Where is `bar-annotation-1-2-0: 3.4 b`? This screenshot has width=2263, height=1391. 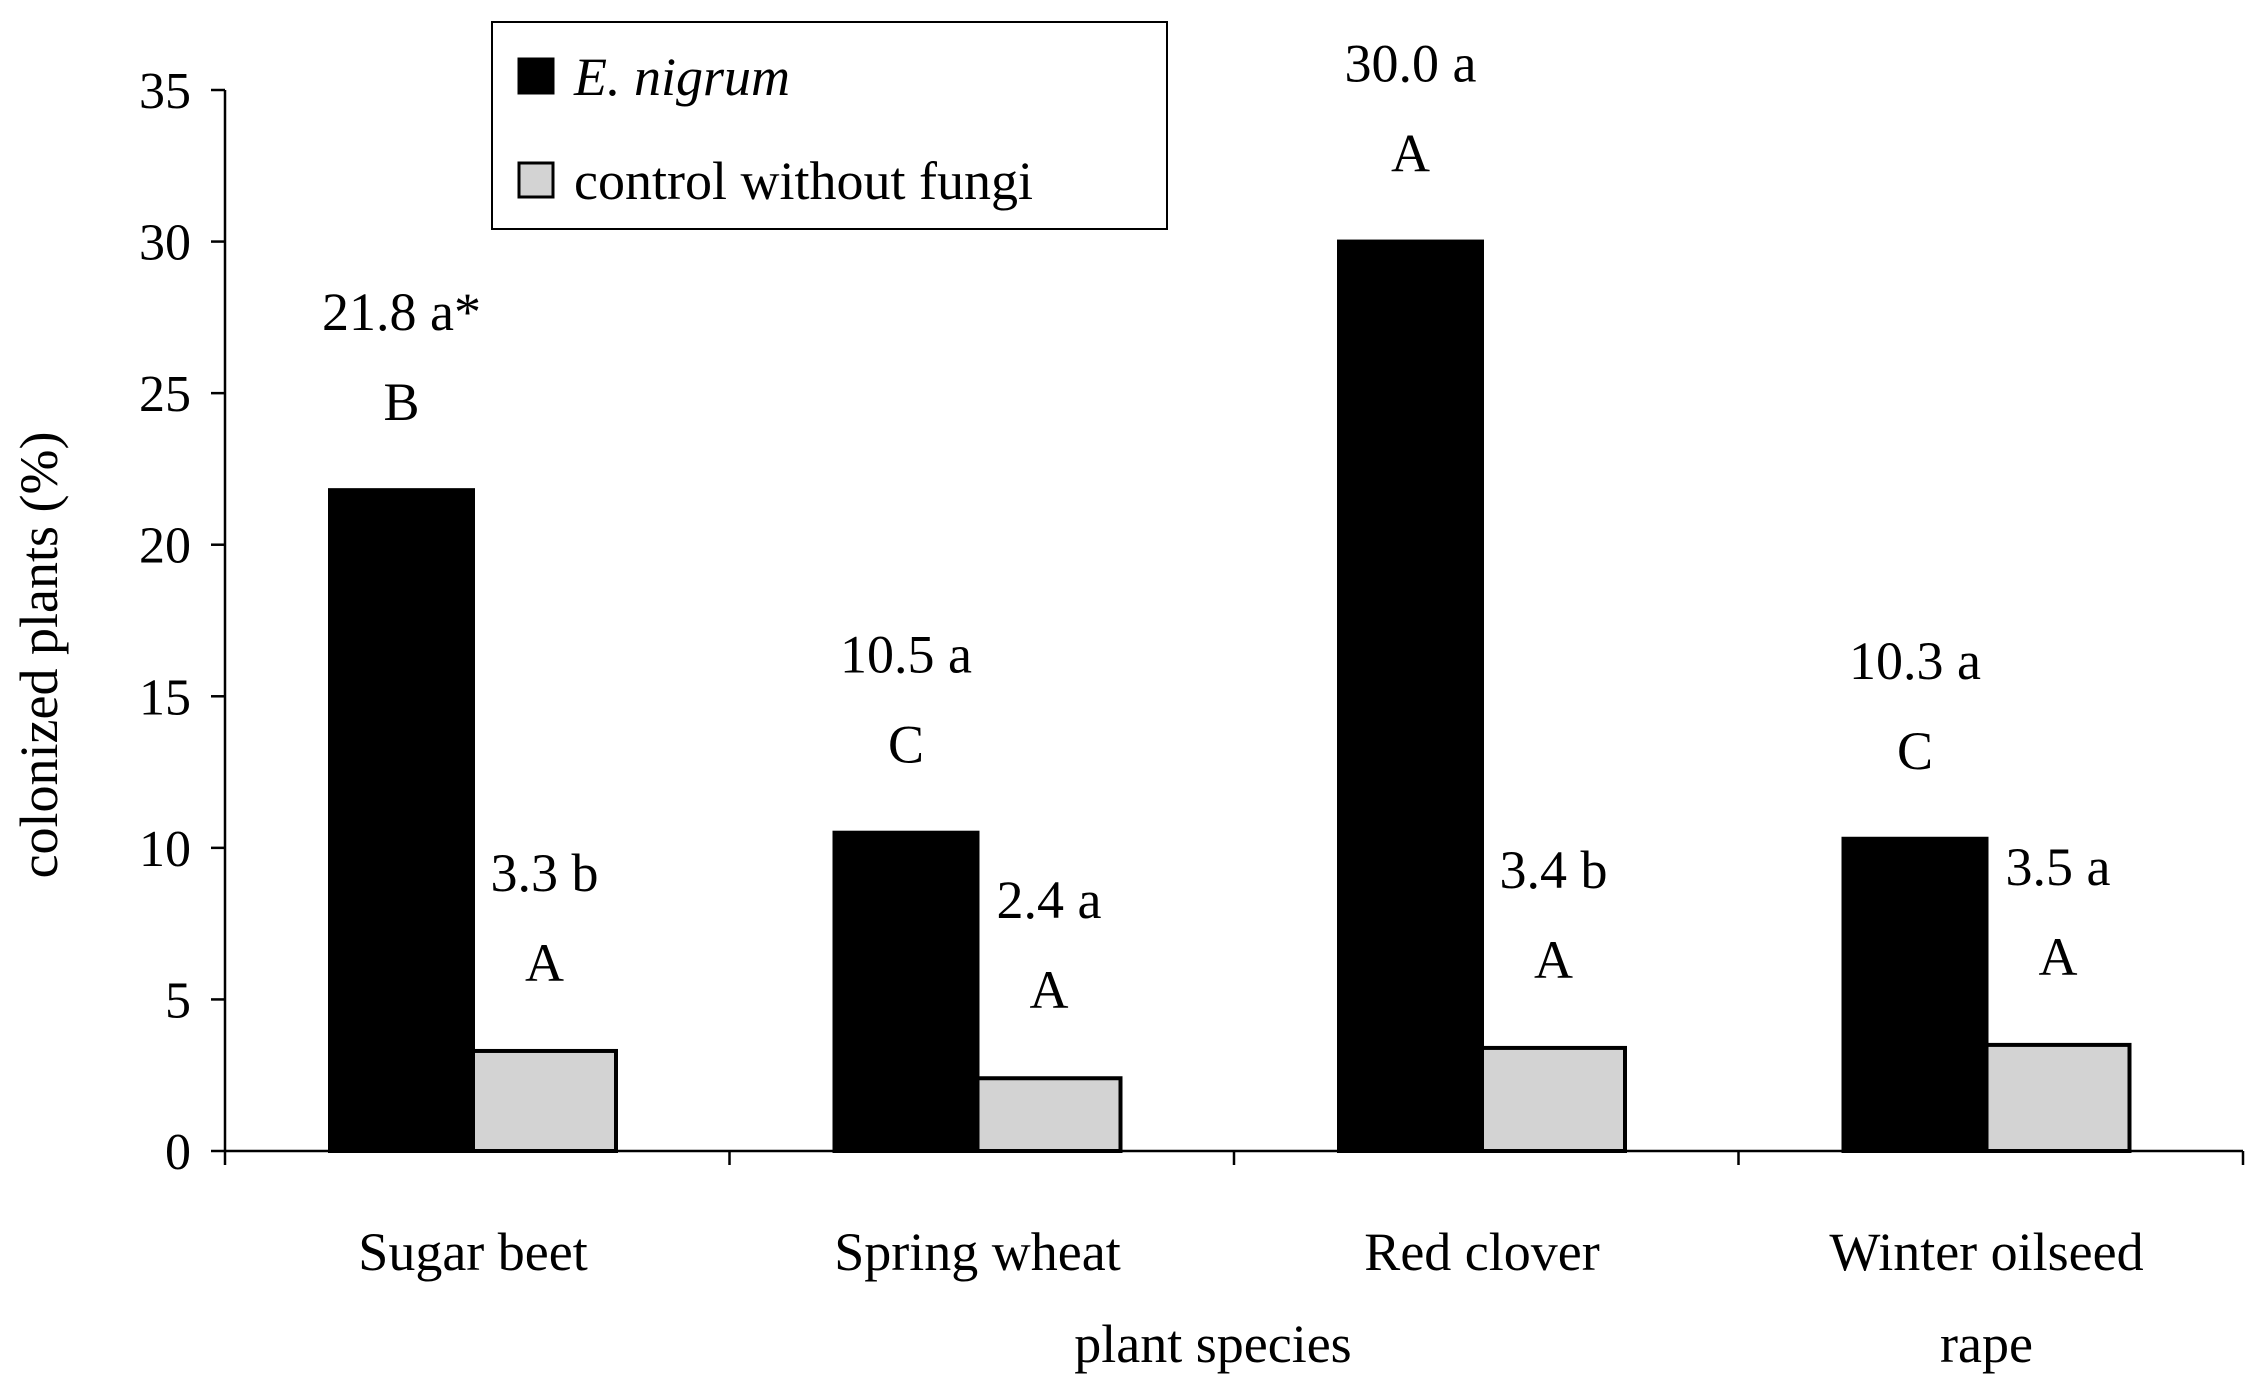 bar-annotation-1-2-0: 3.4 b is located at coordinates (1554, 870).